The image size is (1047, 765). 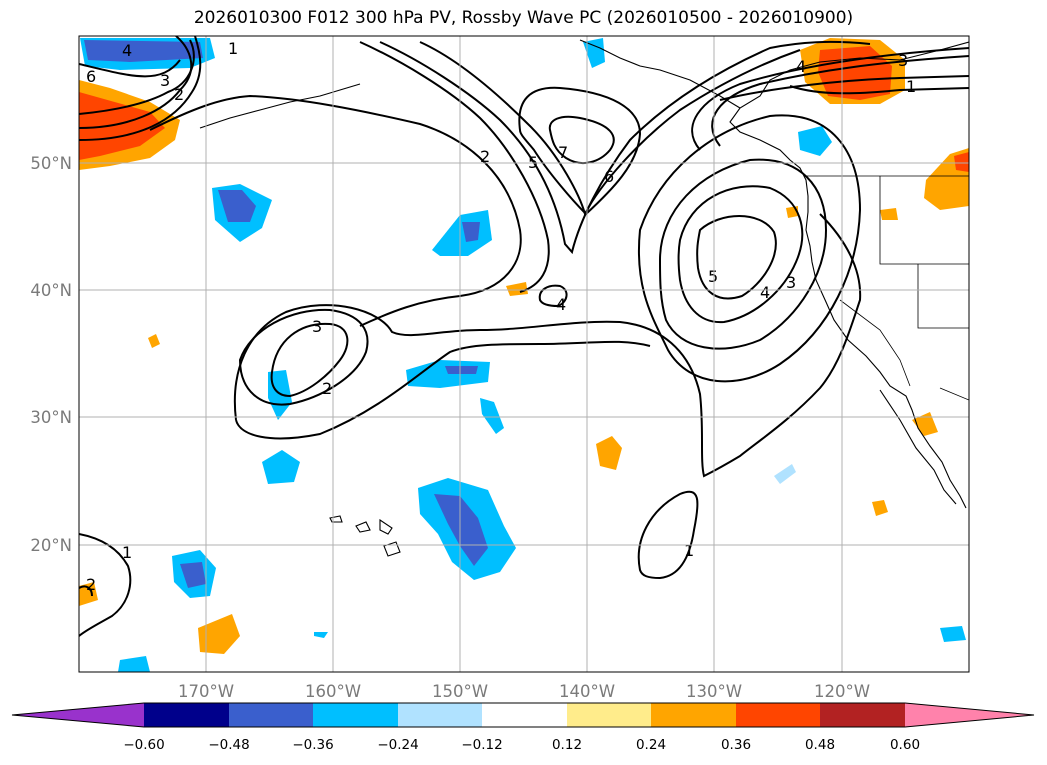 What do you see at coordinates (651, 745) in the screenshot?
I see `colorbar-tick: 0.24` at bounding box center [651, 745].